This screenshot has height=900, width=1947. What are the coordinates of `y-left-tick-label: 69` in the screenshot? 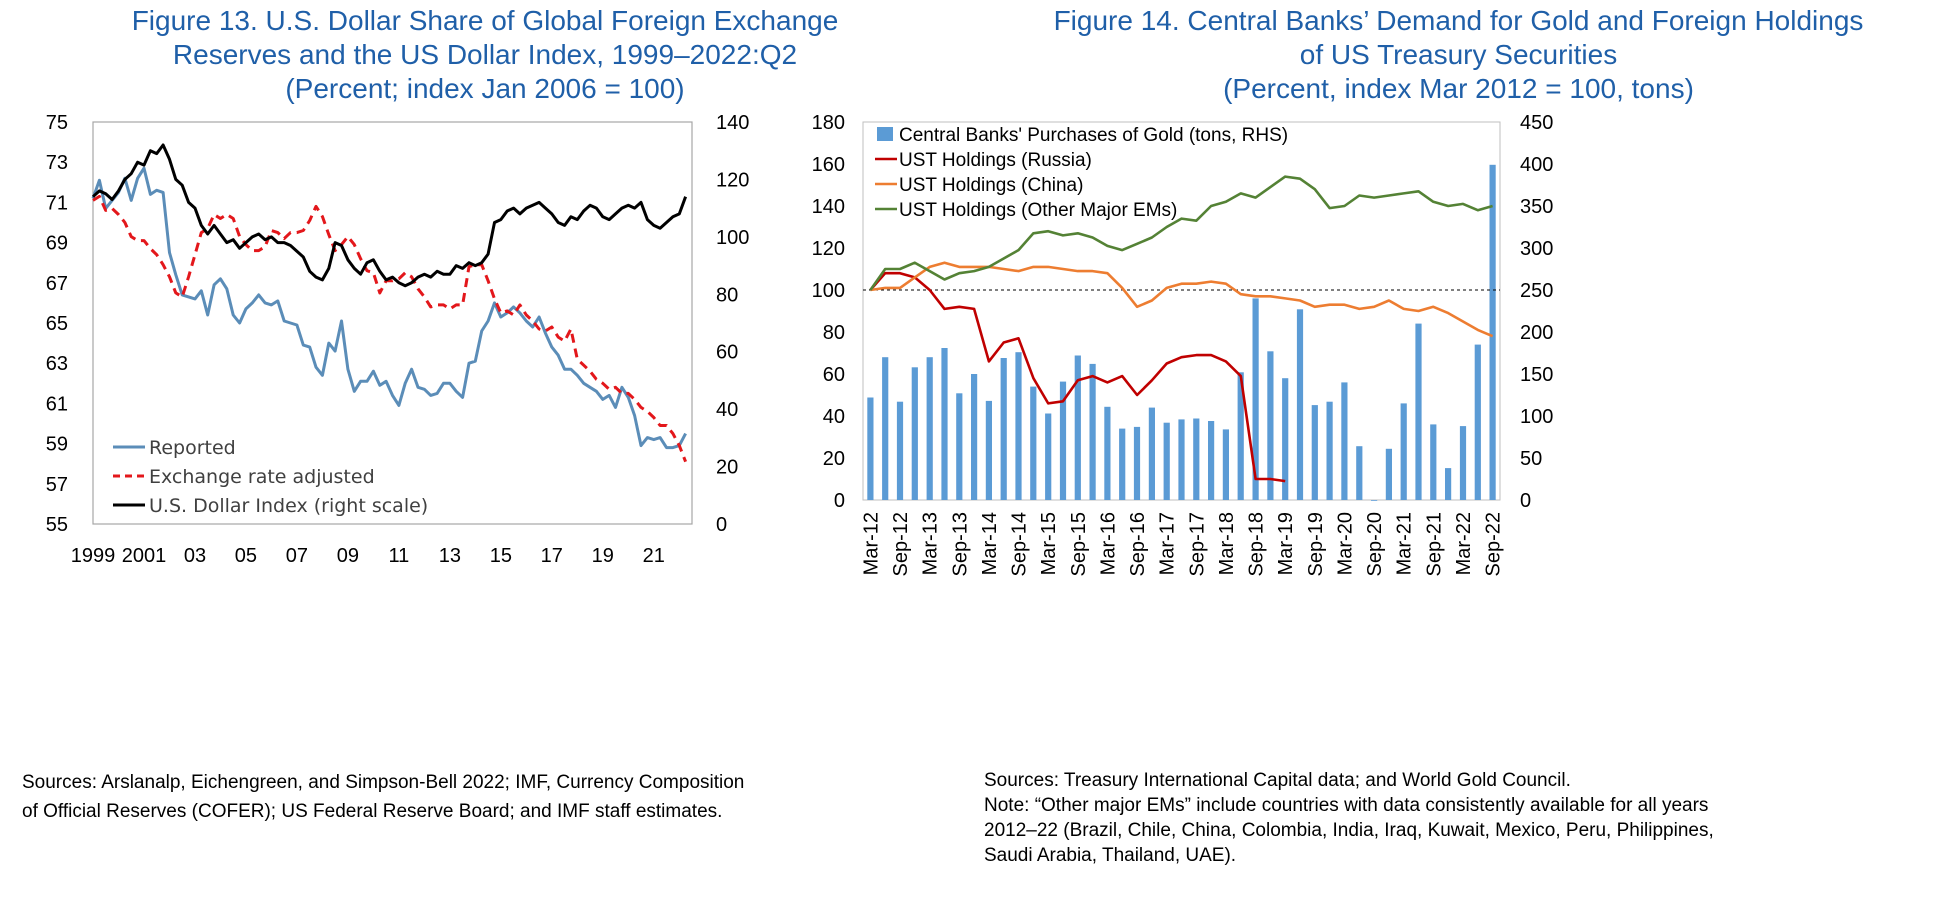 It's located at (57, 244).